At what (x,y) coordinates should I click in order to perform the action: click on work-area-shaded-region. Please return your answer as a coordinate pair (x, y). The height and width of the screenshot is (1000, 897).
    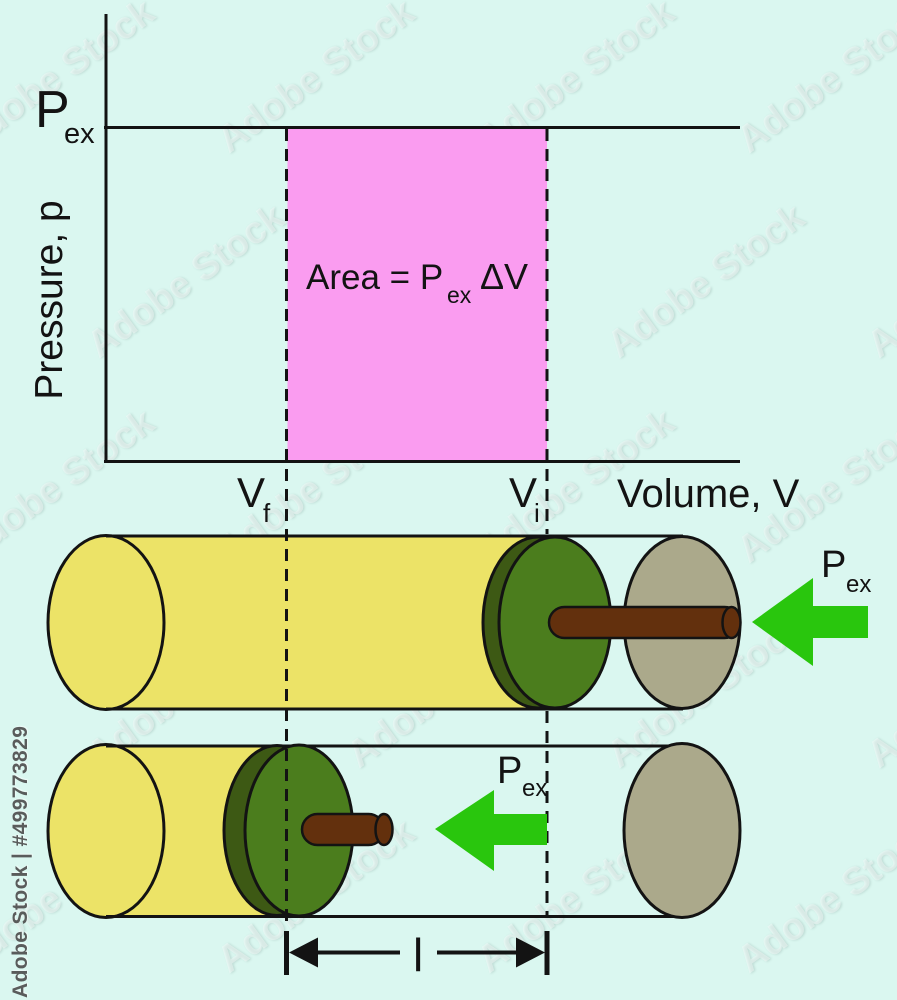
    Looking at the image, I should click on (417, 295).